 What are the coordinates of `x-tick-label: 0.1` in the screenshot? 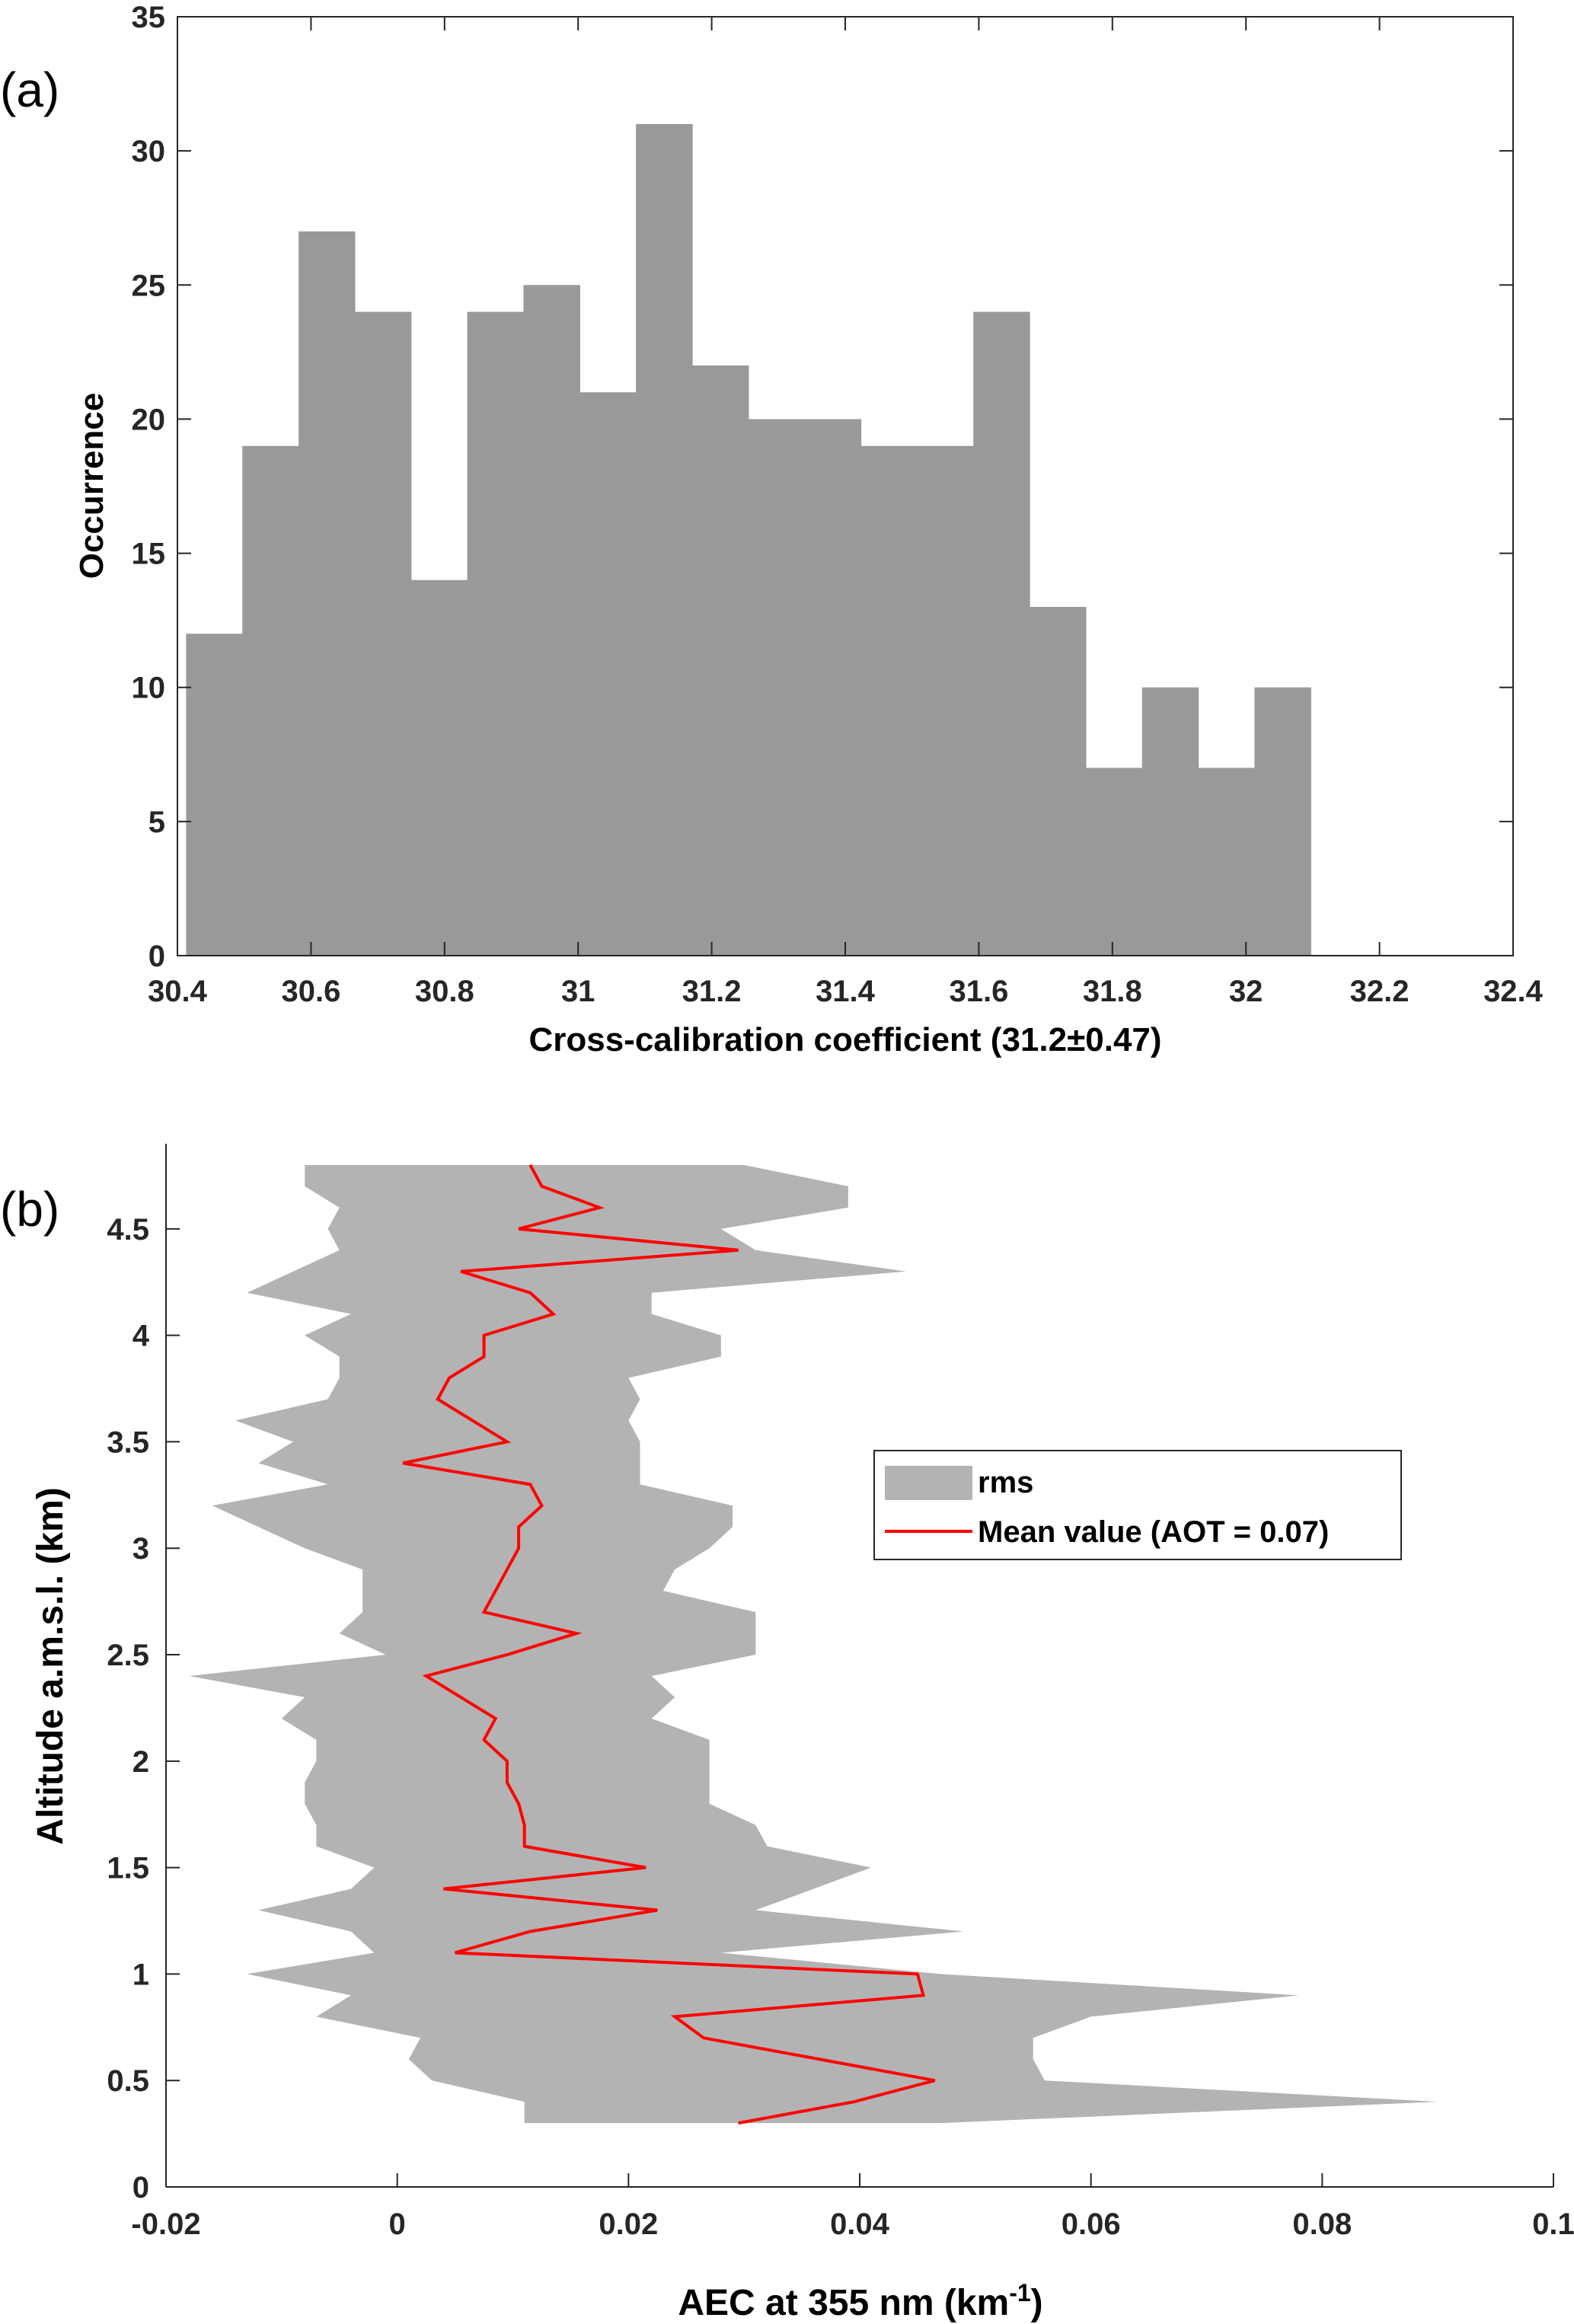 It's located at (1553, 2224).